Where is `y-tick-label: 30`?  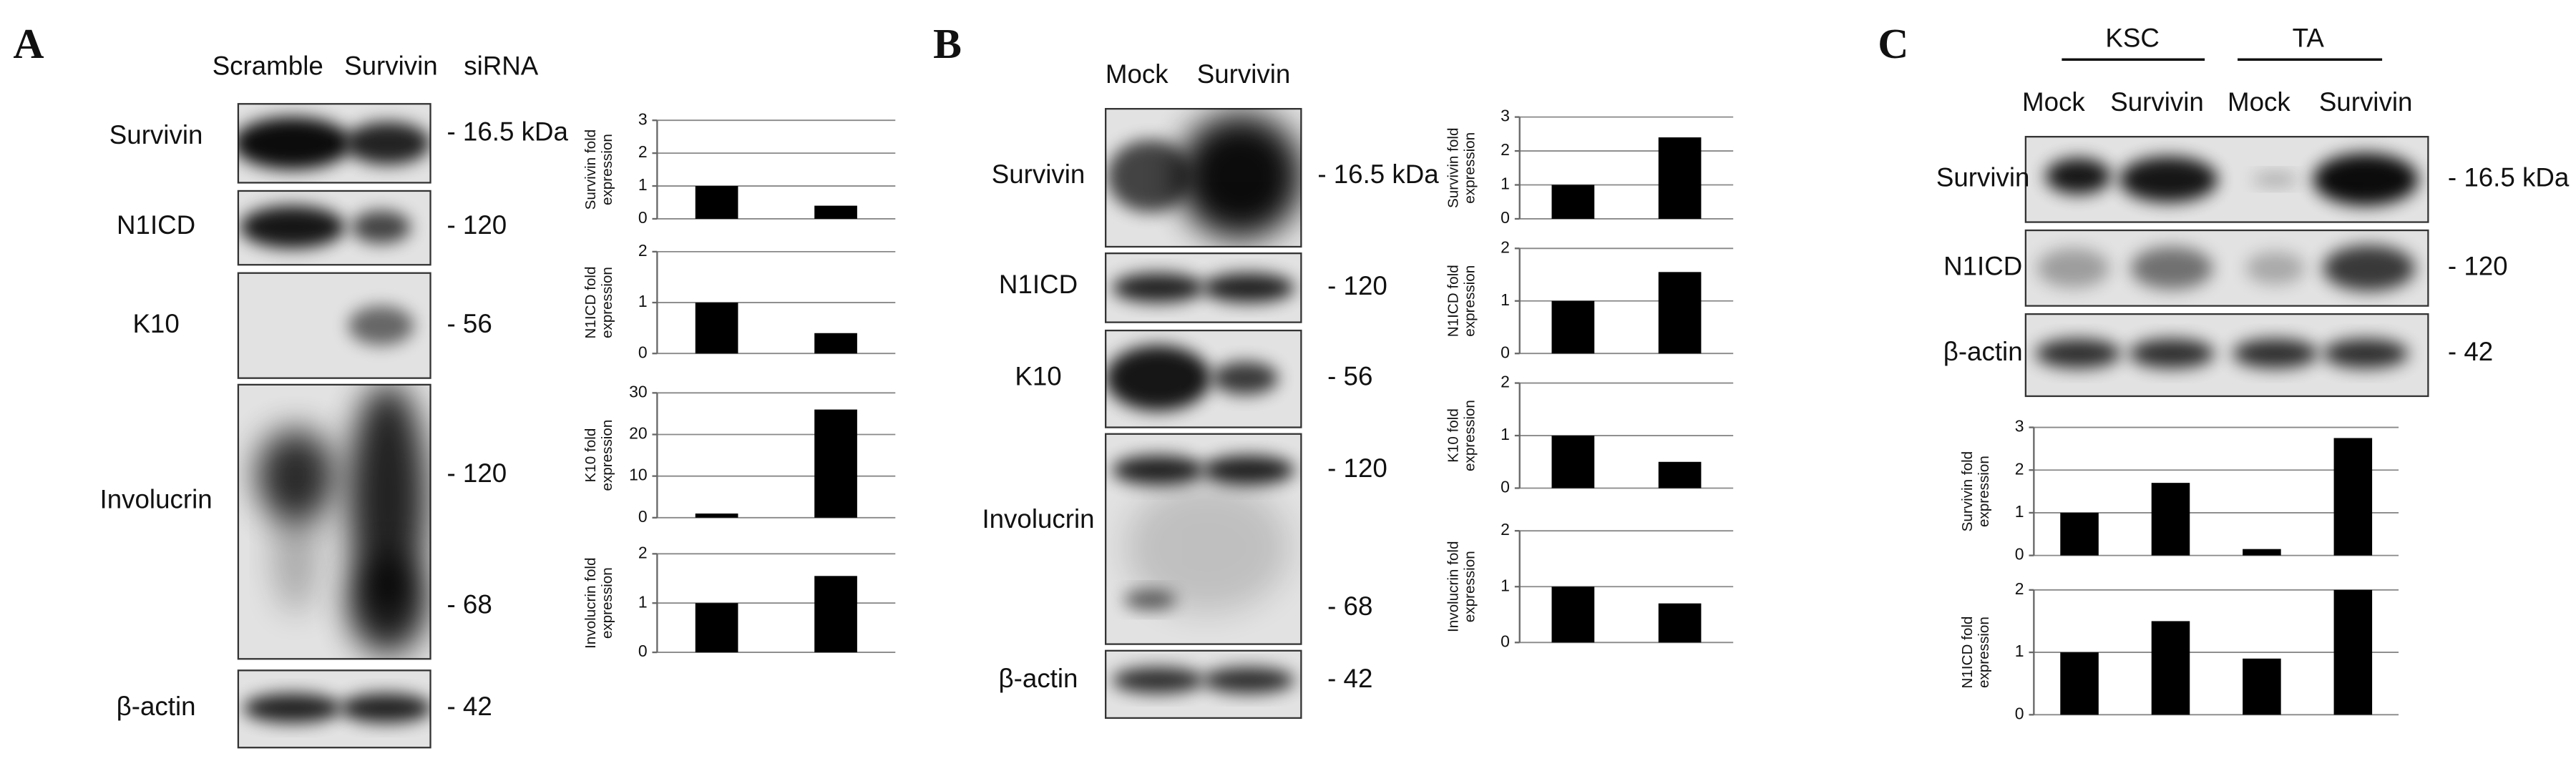 y-tick-label: 30 is located at coordinates (638, 391).